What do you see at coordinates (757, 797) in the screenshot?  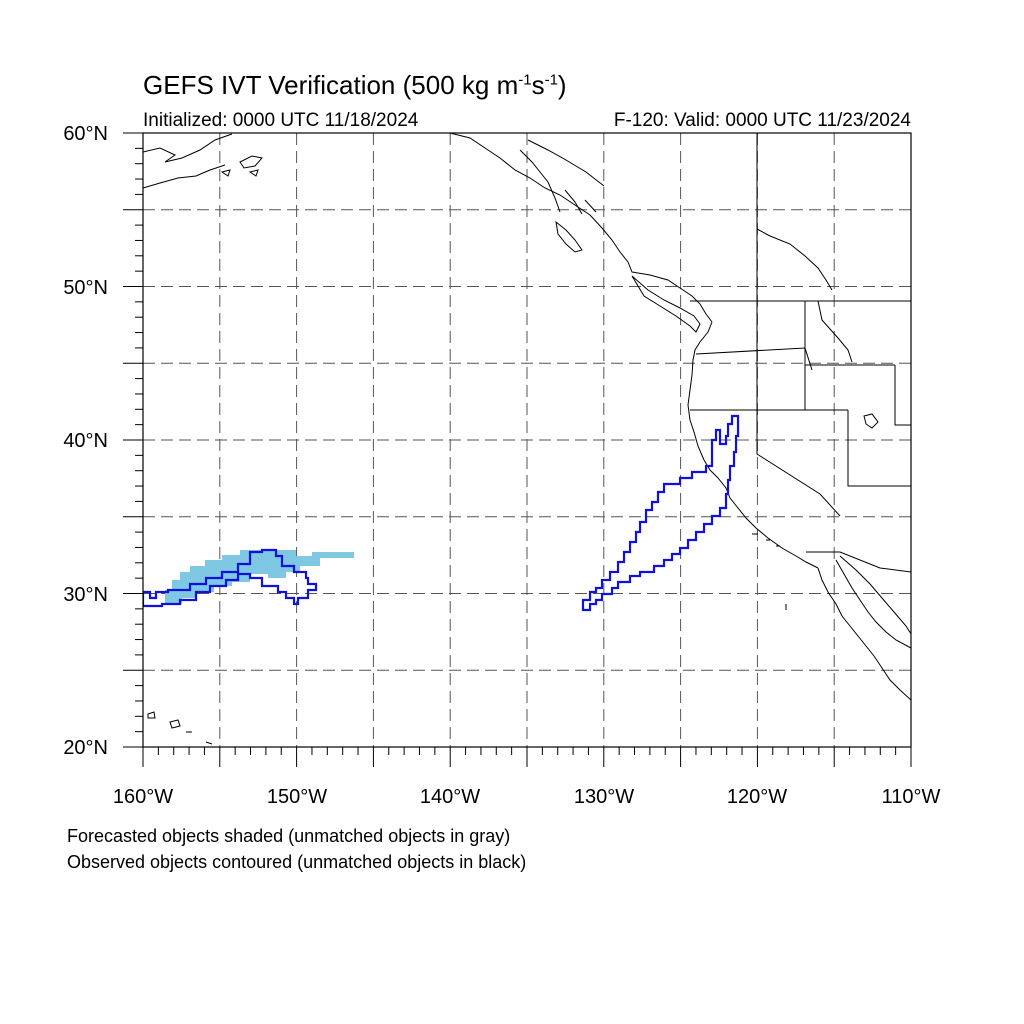 I see `lon-label-120w: 120°W` at bounding box center [757, 797].